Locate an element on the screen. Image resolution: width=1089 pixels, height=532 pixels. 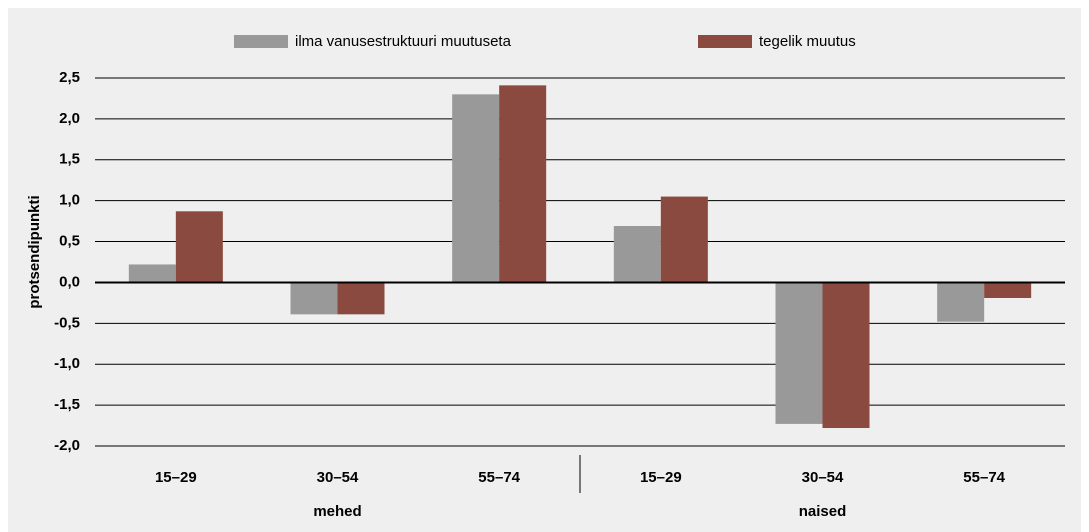
y-tick-label: 2,5 is located at coordinates (69, 77).